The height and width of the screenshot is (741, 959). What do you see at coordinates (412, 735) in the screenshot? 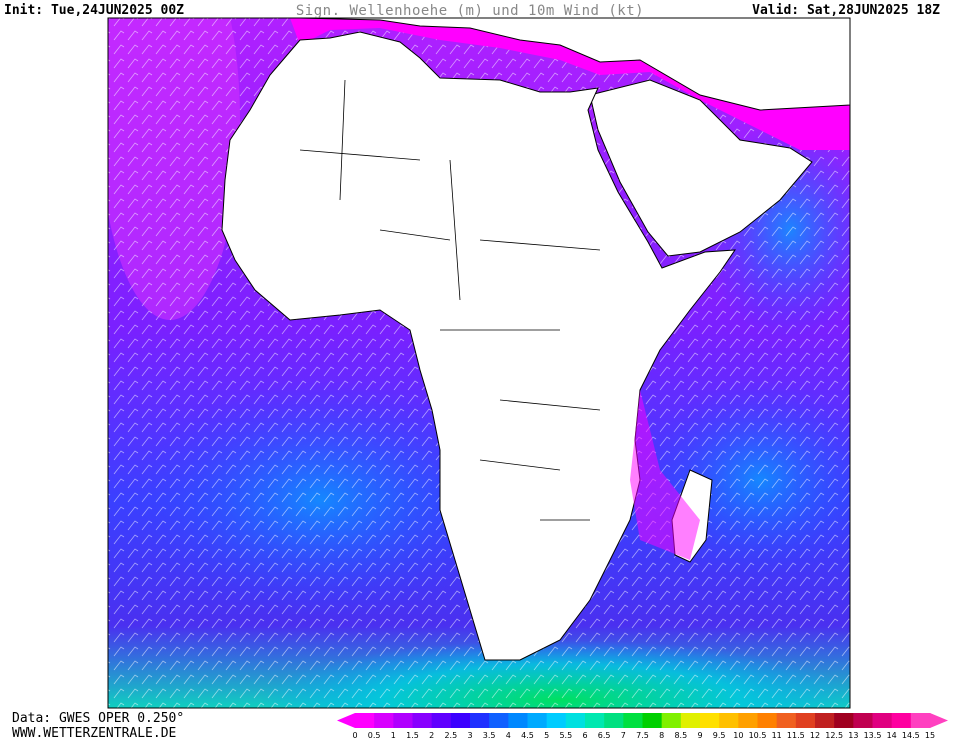
I see `scale-label: 1.5` at bounding box center [412, 735].